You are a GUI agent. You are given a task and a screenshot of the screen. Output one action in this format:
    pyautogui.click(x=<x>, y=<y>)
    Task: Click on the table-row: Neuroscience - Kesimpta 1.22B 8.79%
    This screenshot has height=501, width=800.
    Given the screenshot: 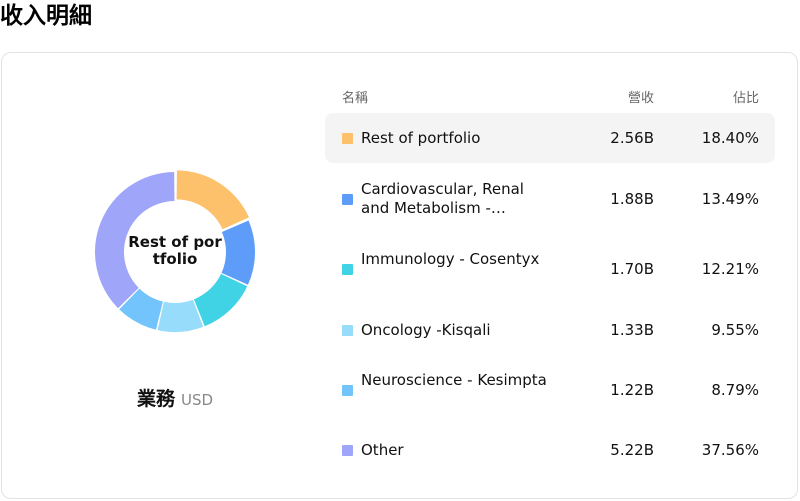 What is the action you would take?
    pyautogui.click(x=550, y=390)
    